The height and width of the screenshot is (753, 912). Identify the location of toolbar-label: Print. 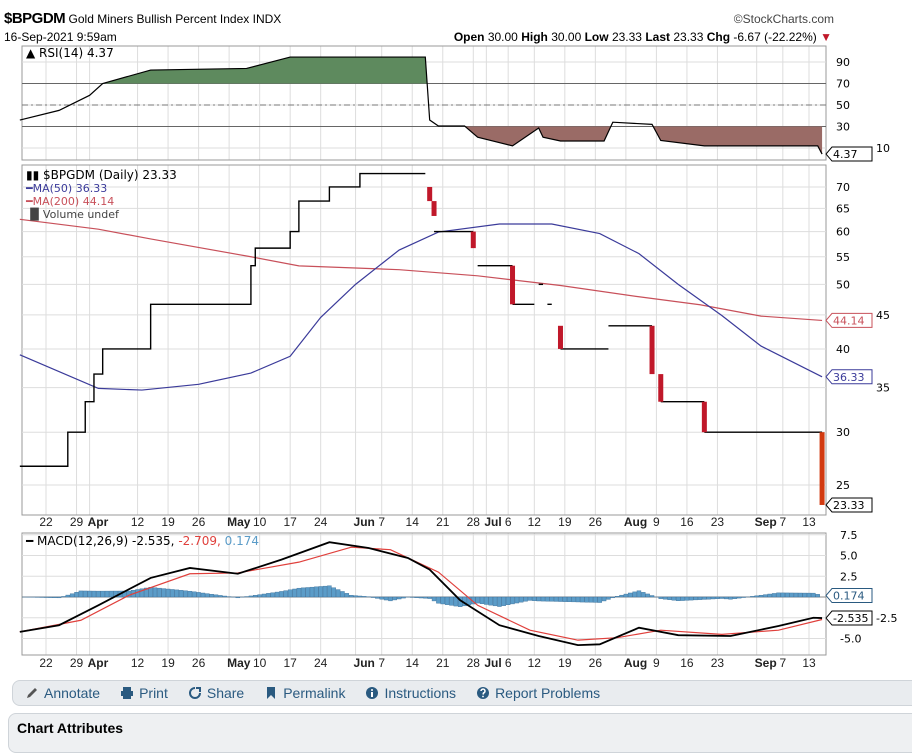
(153, 693).